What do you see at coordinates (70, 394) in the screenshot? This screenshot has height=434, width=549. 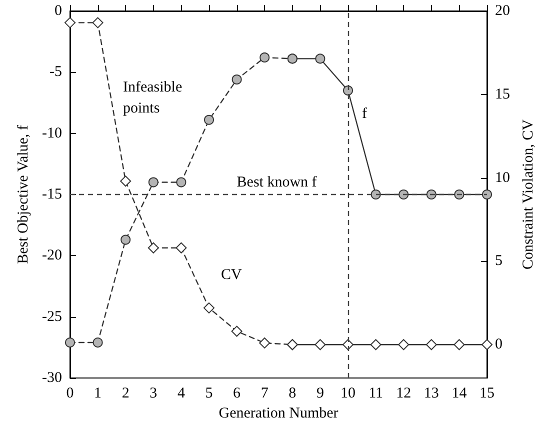 I see `x-tick-label: 0` at bounding box center [70, 394].